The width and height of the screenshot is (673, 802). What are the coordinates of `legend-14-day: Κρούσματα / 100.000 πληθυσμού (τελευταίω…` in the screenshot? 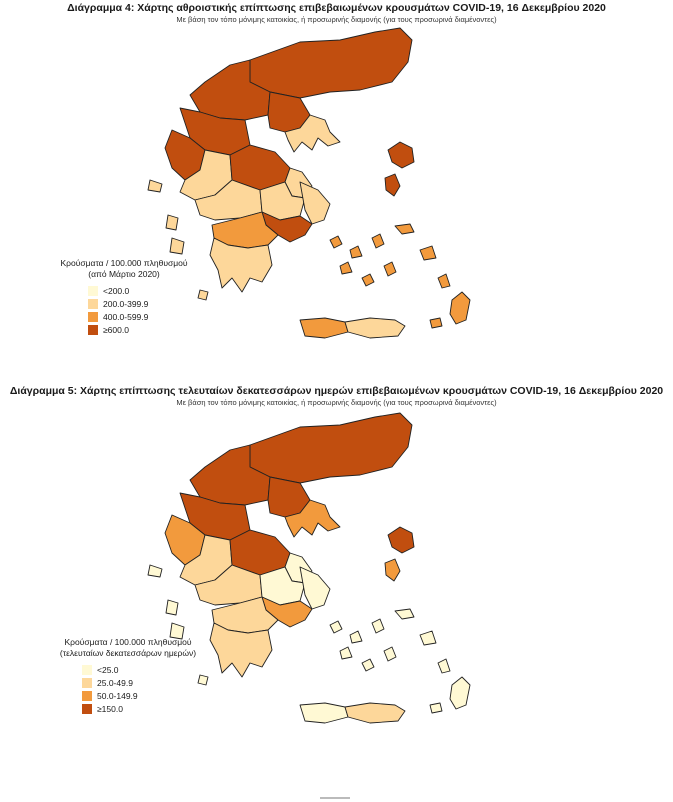 It's located at (128, 676).